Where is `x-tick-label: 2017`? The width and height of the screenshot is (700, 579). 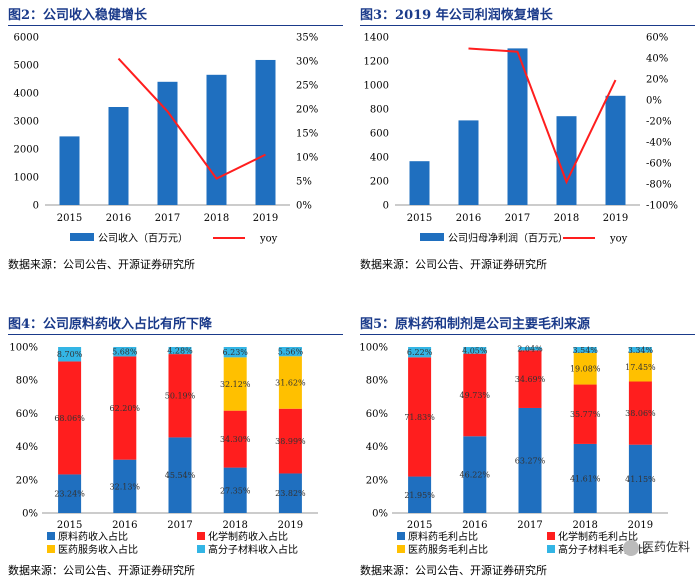
x-tick-label: 2017 is located at coordinates (179, 525).